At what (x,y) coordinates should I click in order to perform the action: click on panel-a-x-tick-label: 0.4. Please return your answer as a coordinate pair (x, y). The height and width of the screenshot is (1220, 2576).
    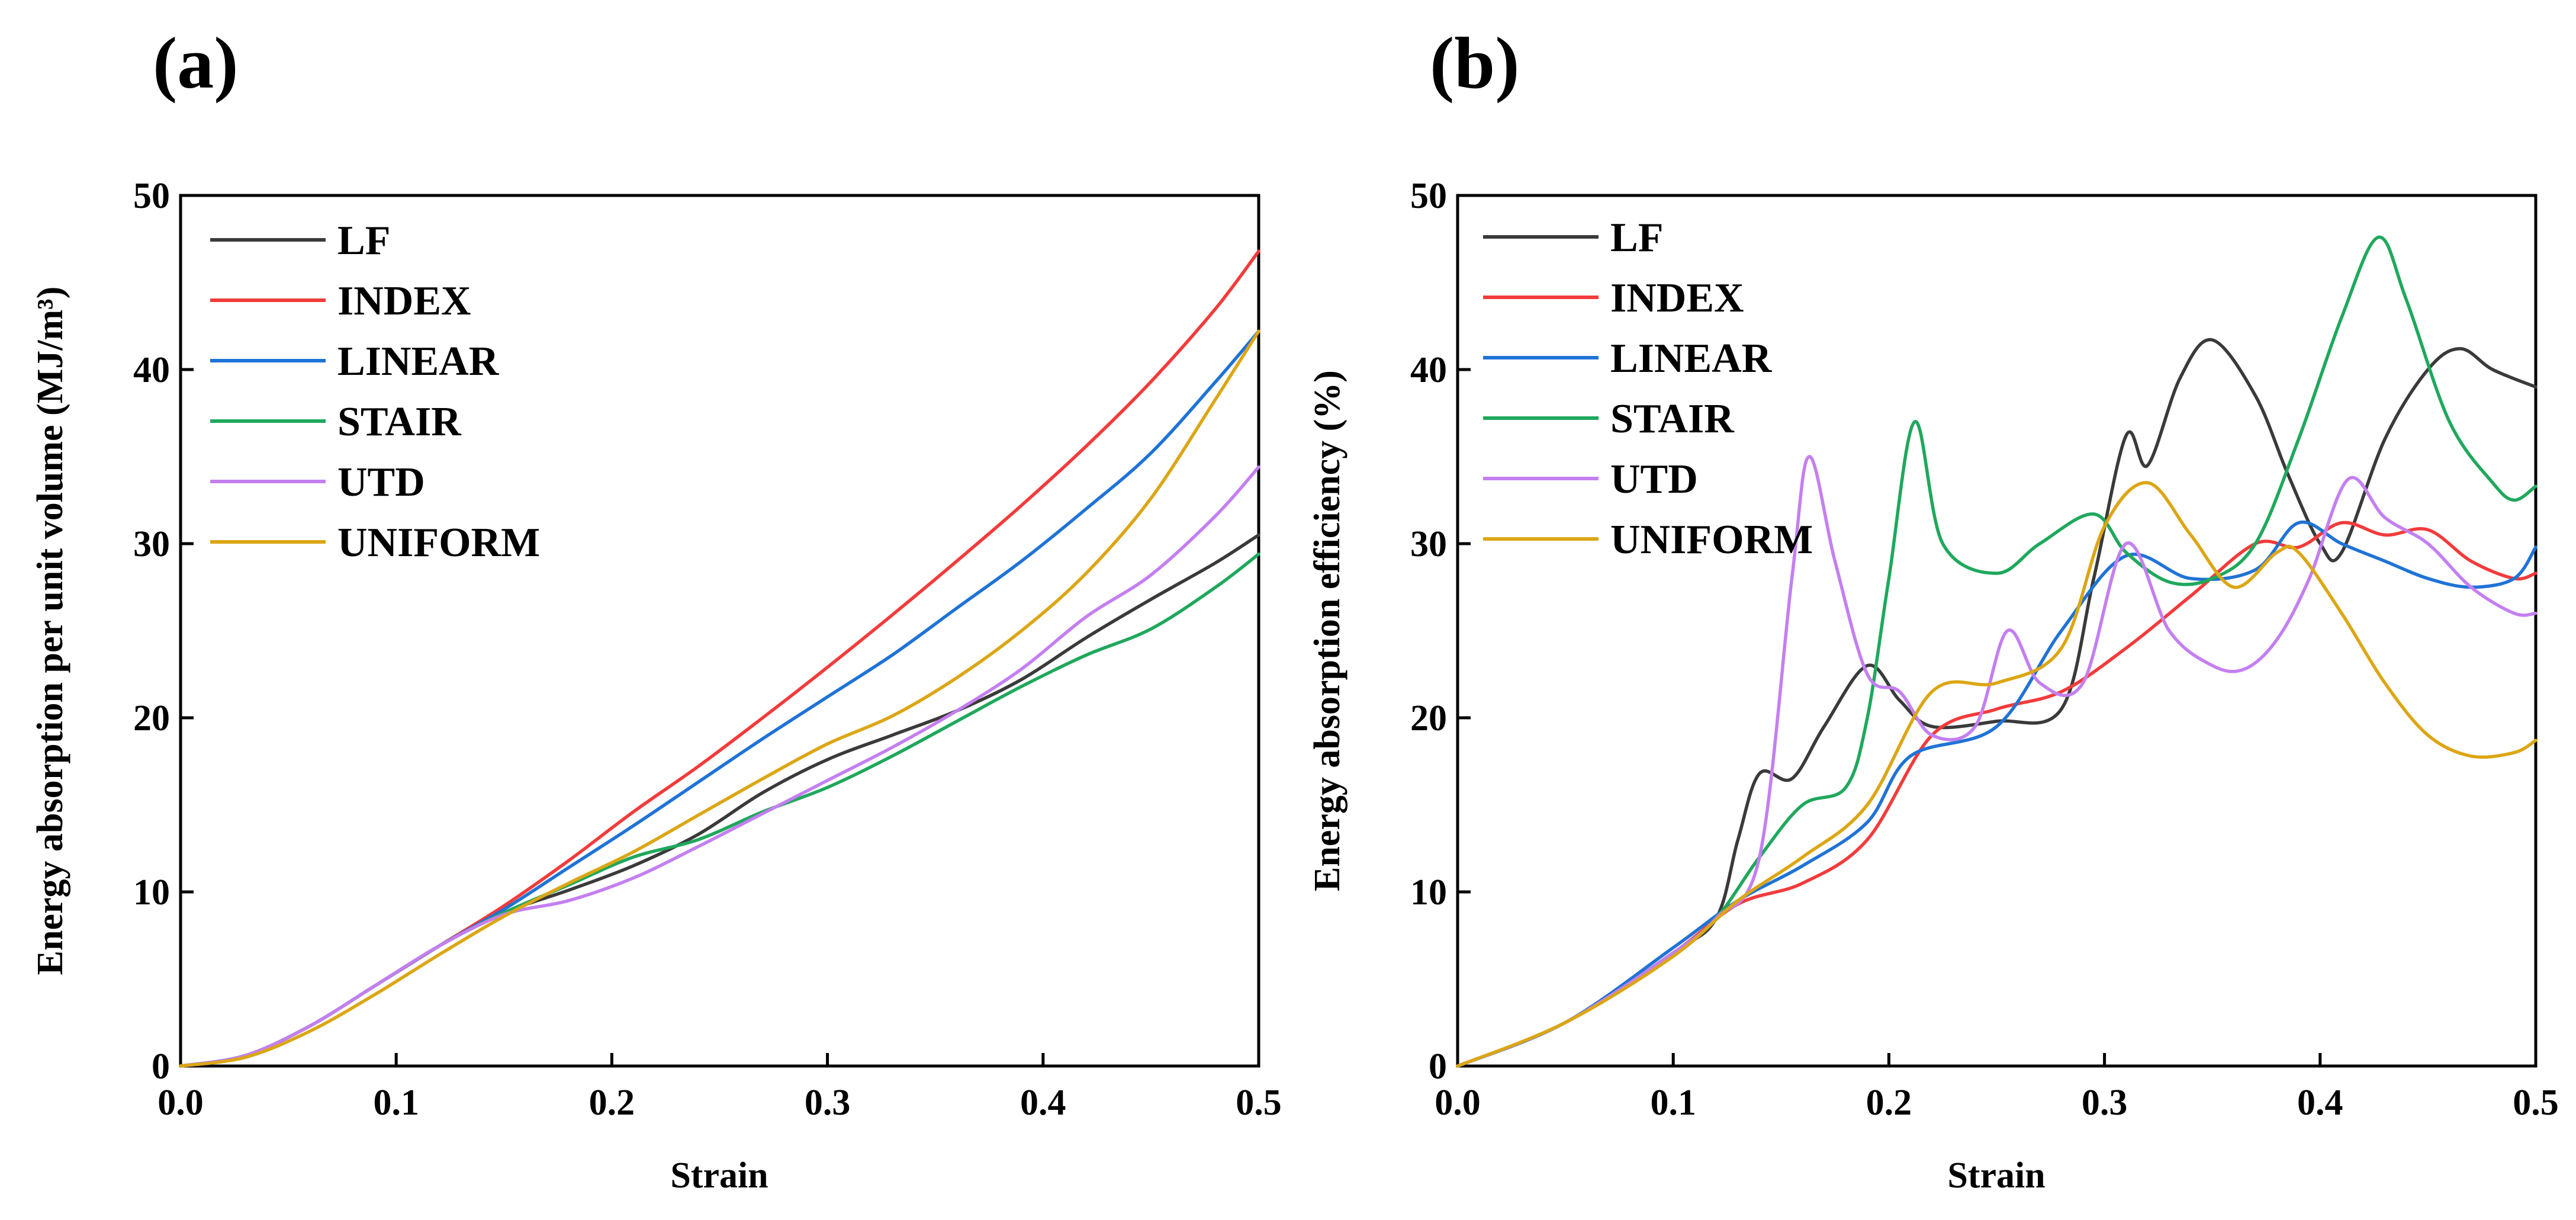
    Looking at the image, I should click on (1043, 1103).